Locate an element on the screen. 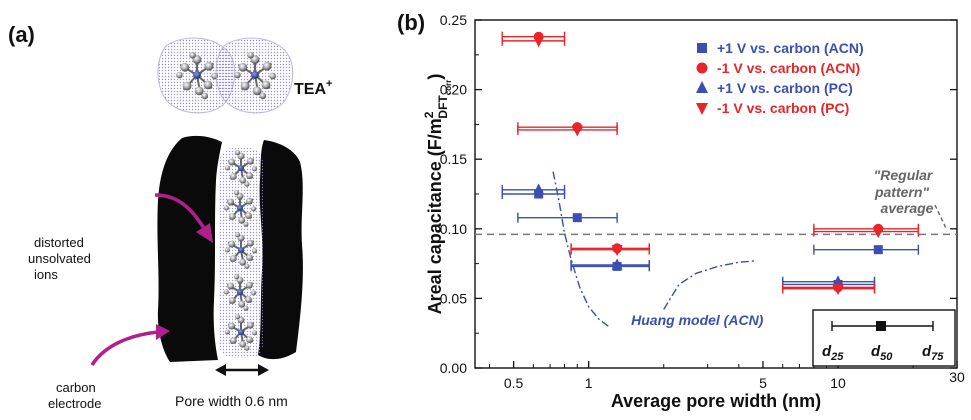 The width and height of the screenshot is (971, 420). x-tick-label: 1 is located at coordinates (589, 383).